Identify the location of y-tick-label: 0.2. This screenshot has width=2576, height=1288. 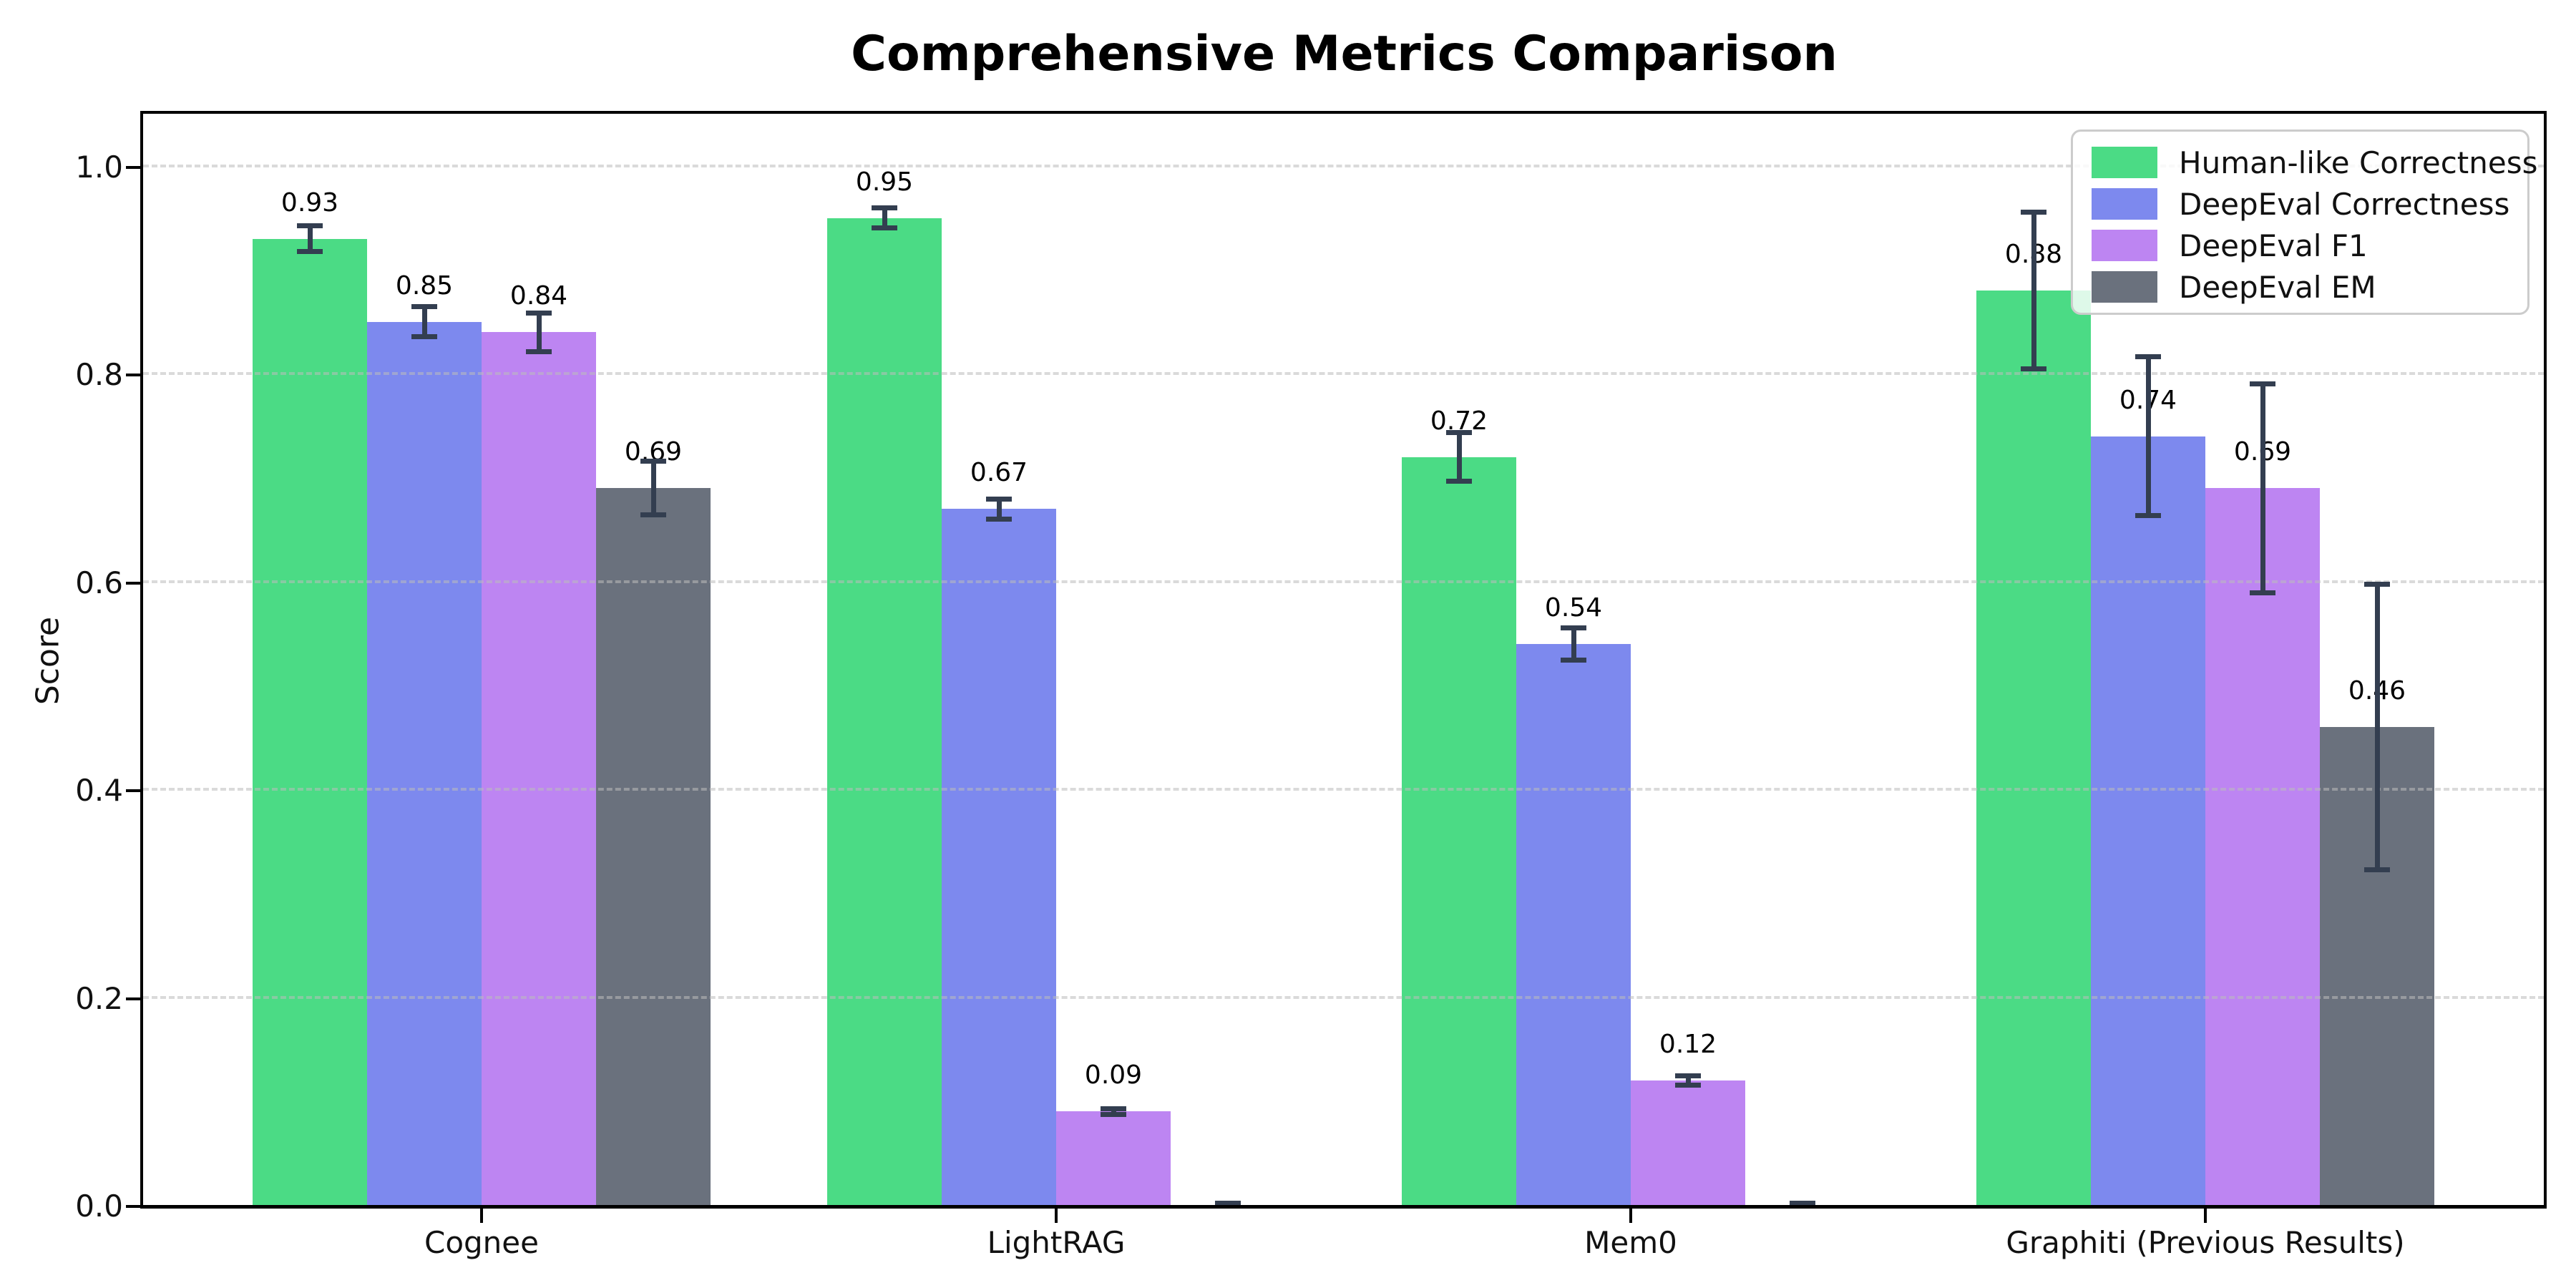
(99, 998).